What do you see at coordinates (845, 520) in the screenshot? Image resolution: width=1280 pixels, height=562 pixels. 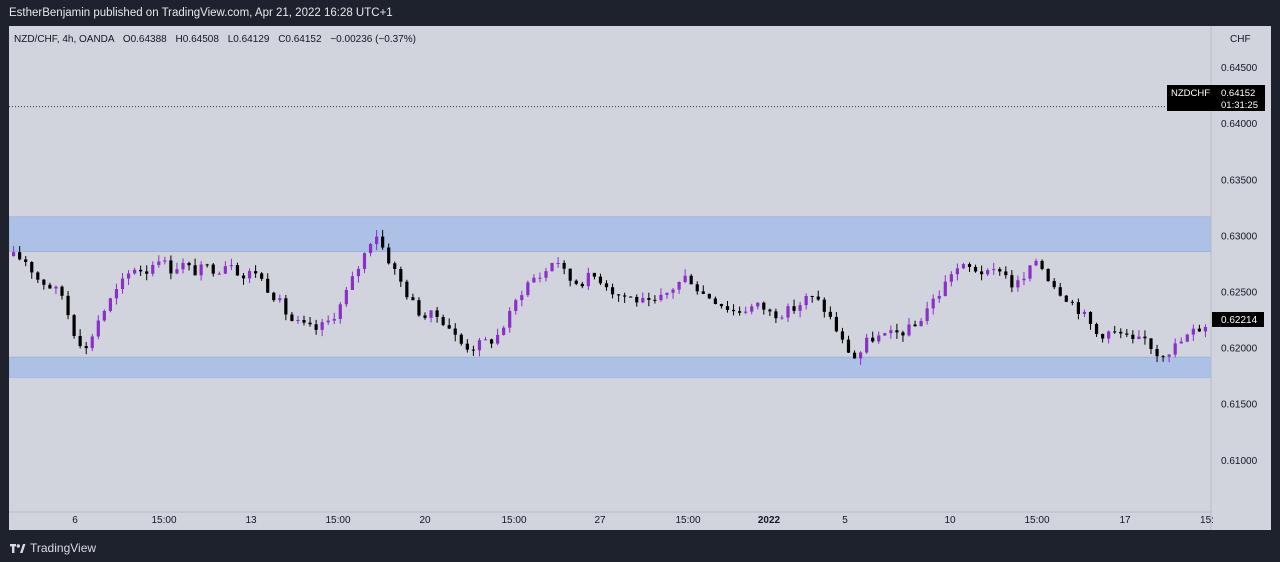 I see `time-tick-label: 5` at bounding box center [845, 520].